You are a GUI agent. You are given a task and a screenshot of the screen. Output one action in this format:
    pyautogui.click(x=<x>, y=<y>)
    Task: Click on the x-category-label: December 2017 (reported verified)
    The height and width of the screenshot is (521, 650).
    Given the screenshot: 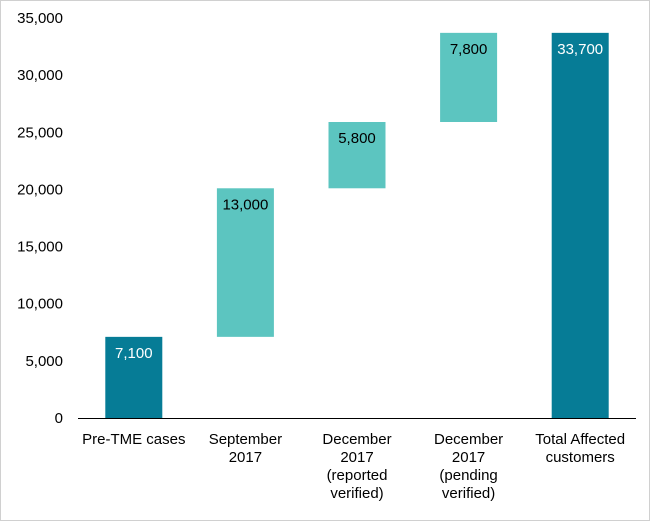 What is the action you would take?
    pyautogui.click(x=356, y=466)
    